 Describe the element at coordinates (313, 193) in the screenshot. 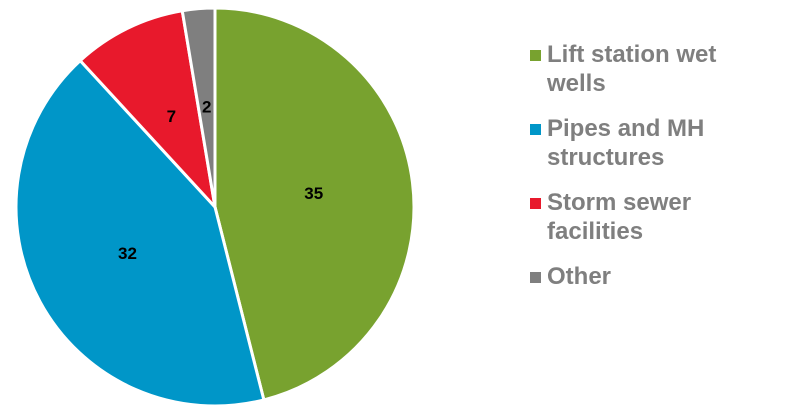

I see `data-label: 35` at that location.